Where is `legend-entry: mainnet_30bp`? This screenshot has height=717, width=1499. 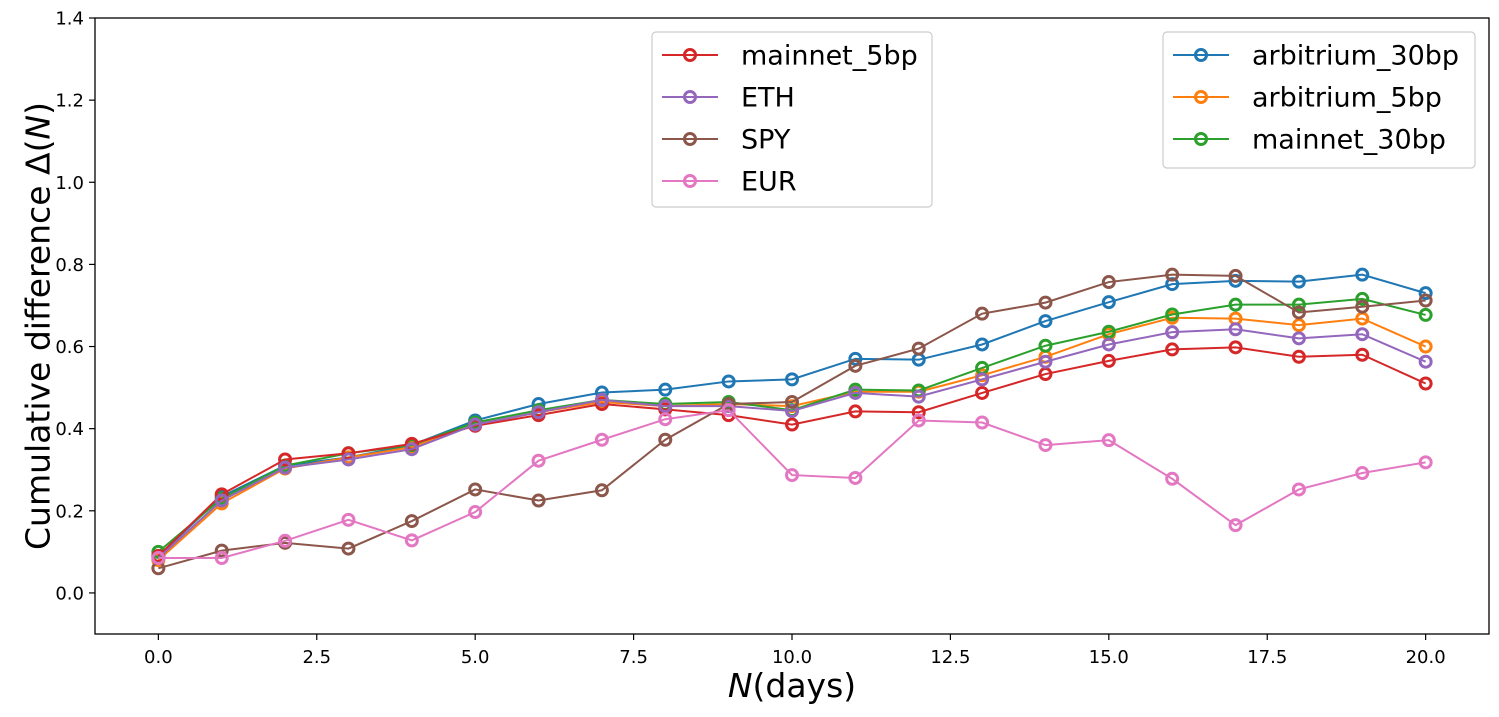
legend-entry: mainnet_30bp is located at coordinates (1309, 140).